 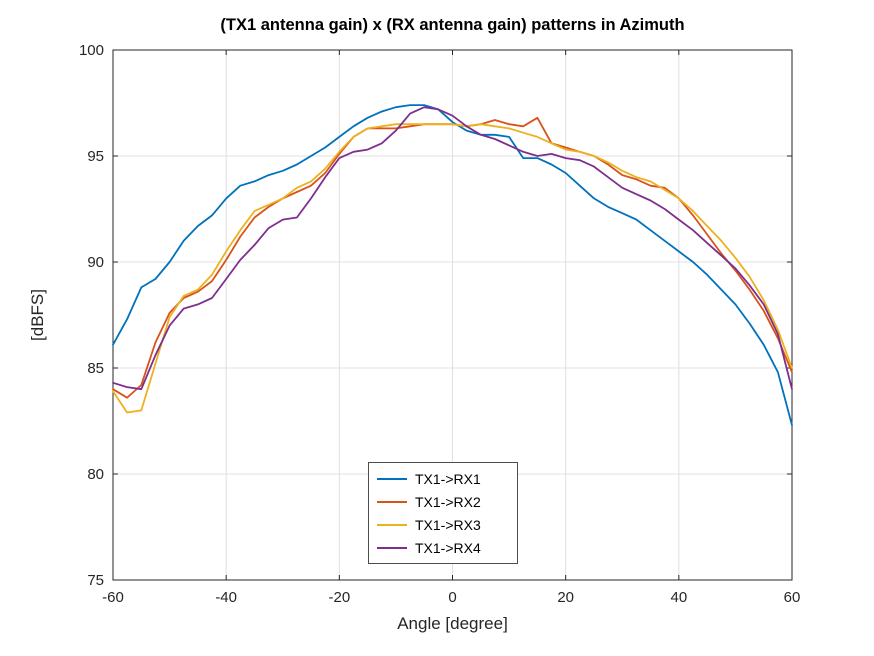 What do you see at coordinates (113, 597) in the screenshot?
I see `x-tick-label: -60` at bounding box center [113, 597].